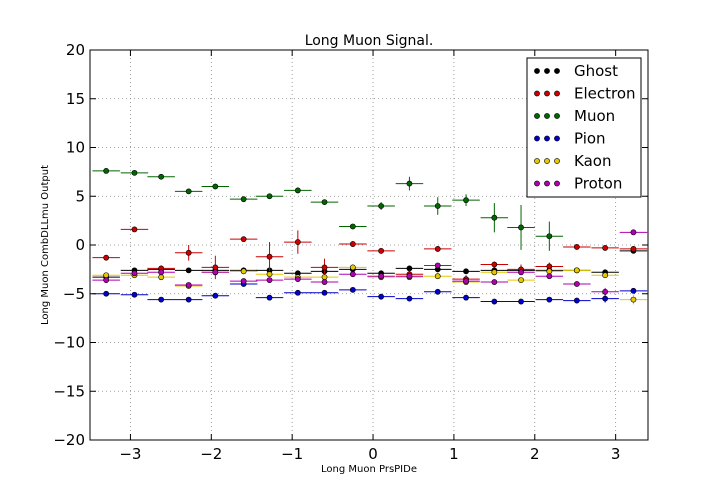  I want to click on legend-label-kaon: Kaon, so click(592, 161).